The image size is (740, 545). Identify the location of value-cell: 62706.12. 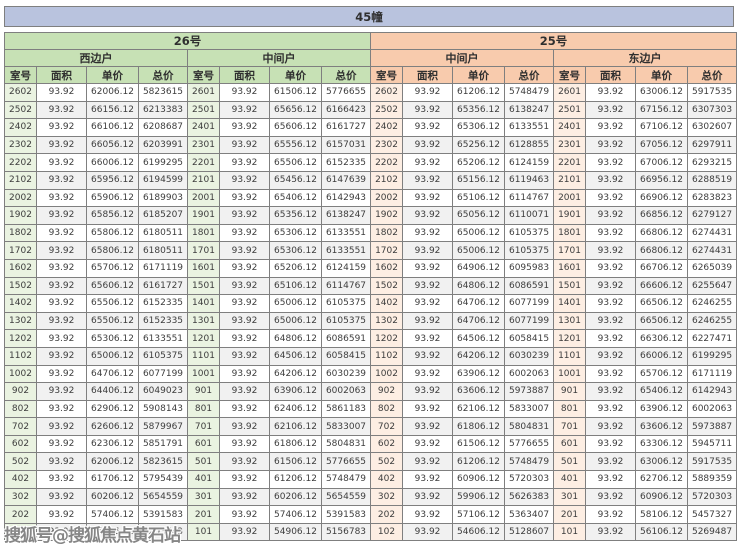
(662, 479).